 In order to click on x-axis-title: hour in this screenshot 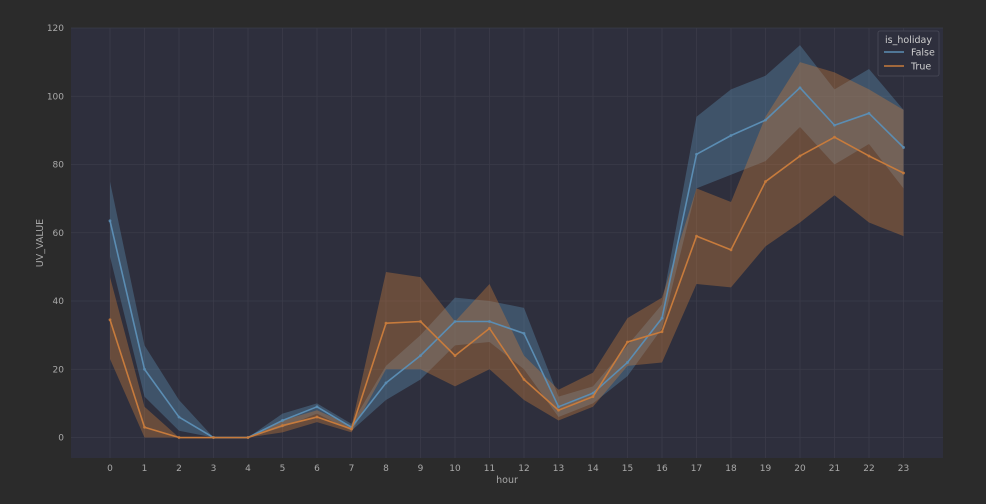, I will do `click(507, 480)`.